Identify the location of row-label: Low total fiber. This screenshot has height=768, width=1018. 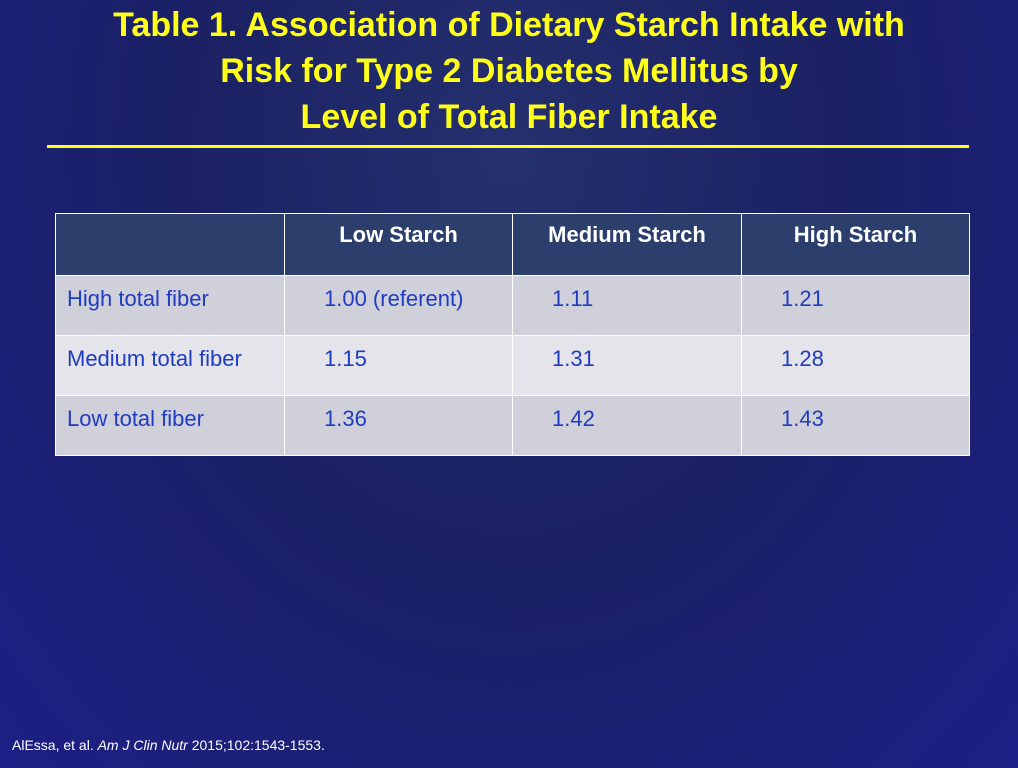
(170, 425).